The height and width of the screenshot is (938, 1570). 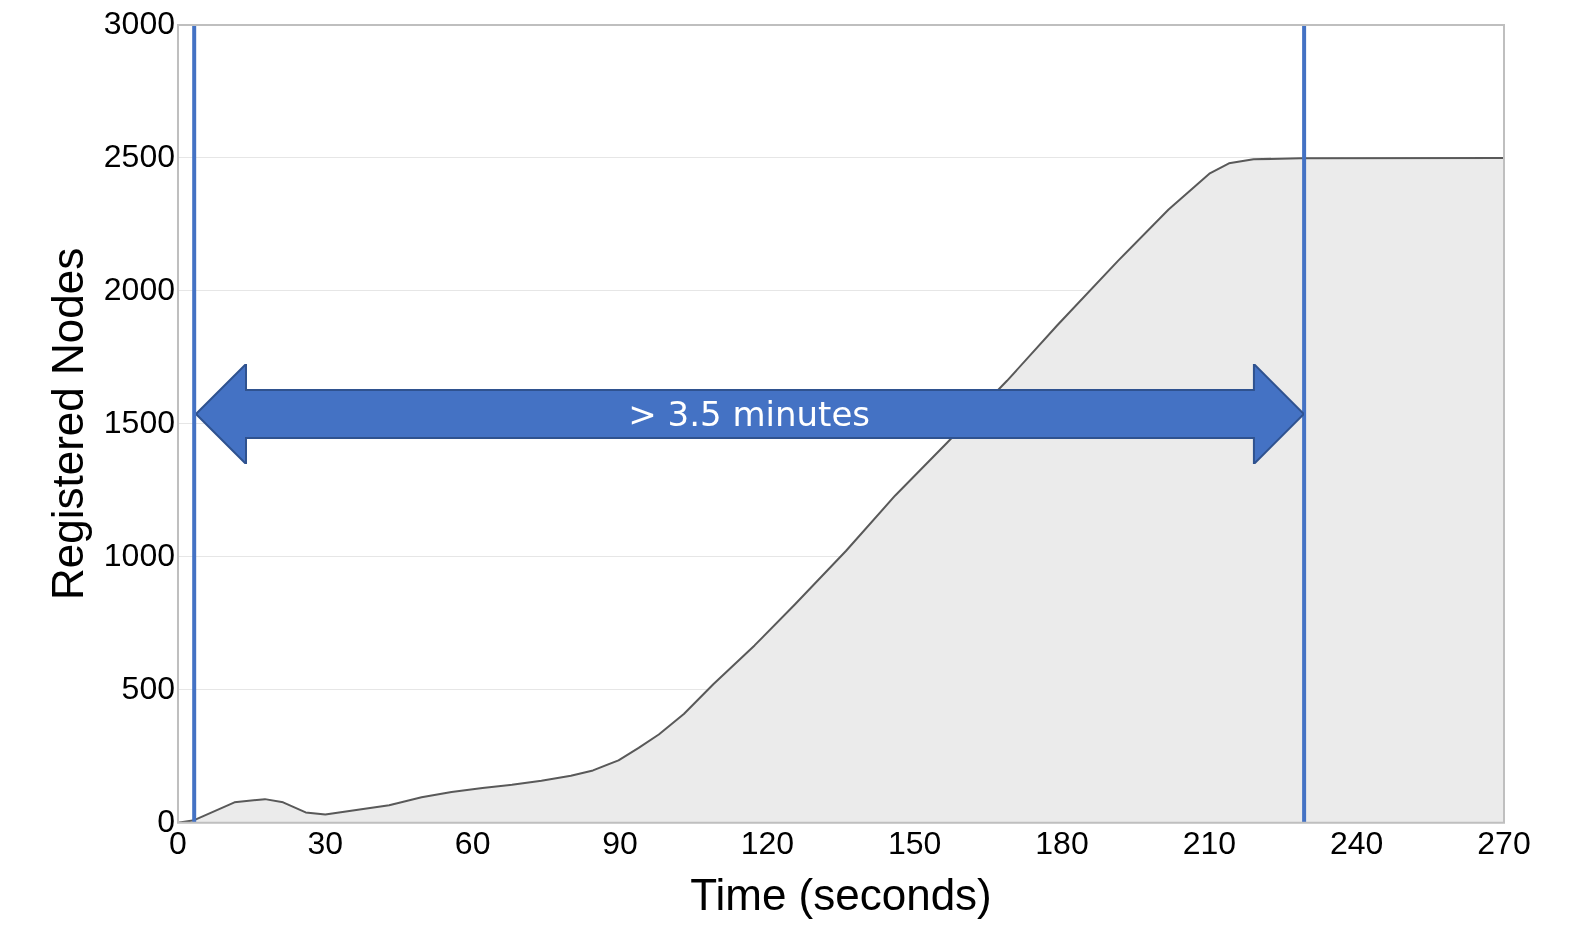 I want to click on y-tick-label: 3000, so click(x=139, y=22).